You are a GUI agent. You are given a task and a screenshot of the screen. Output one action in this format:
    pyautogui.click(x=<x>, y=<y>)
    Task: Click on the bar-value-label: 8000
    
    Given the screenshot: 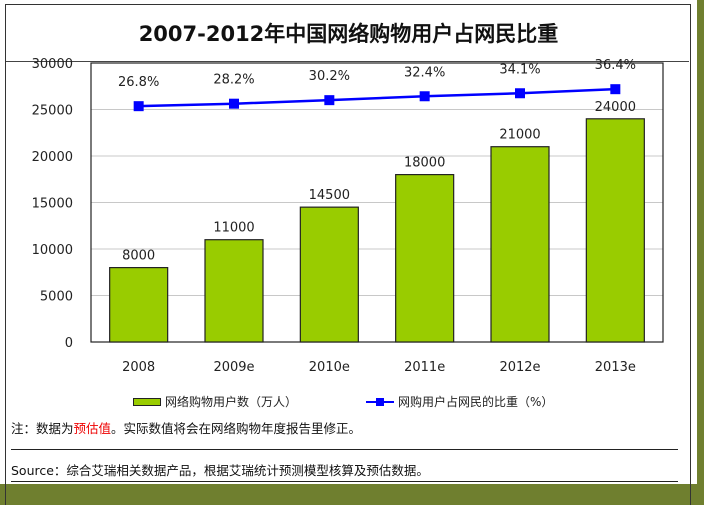 What is the action you would take?
    pyautogui.click(x=138, y=256)
    